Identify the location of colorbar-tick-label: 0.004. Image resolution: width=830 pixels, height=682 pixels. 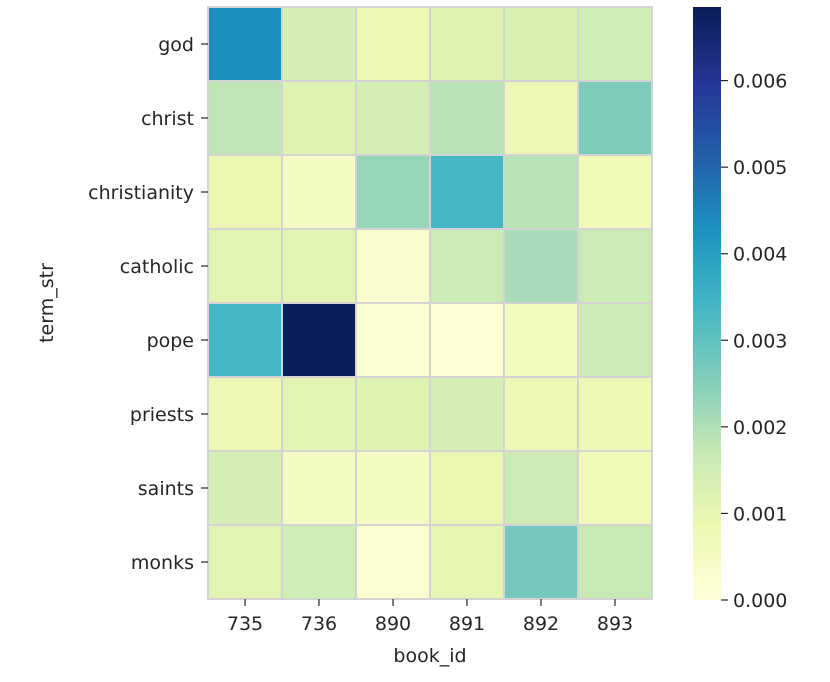
(760, 255).